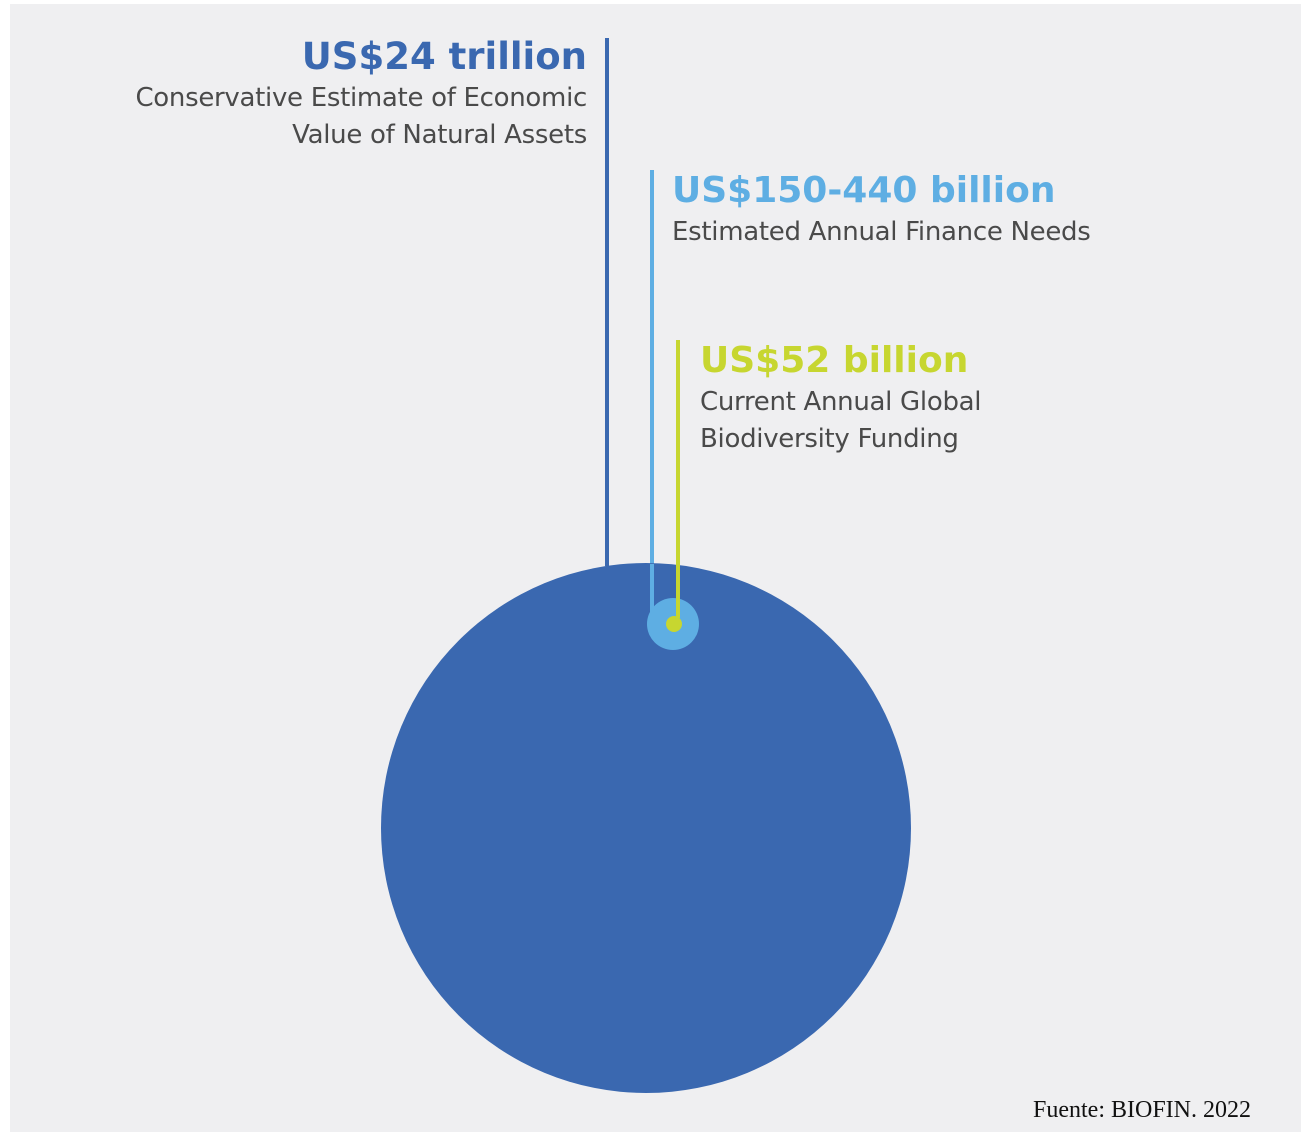  I want to click on source-note: Fuente: BIOFIN. 2022, so click(1142, 1110).